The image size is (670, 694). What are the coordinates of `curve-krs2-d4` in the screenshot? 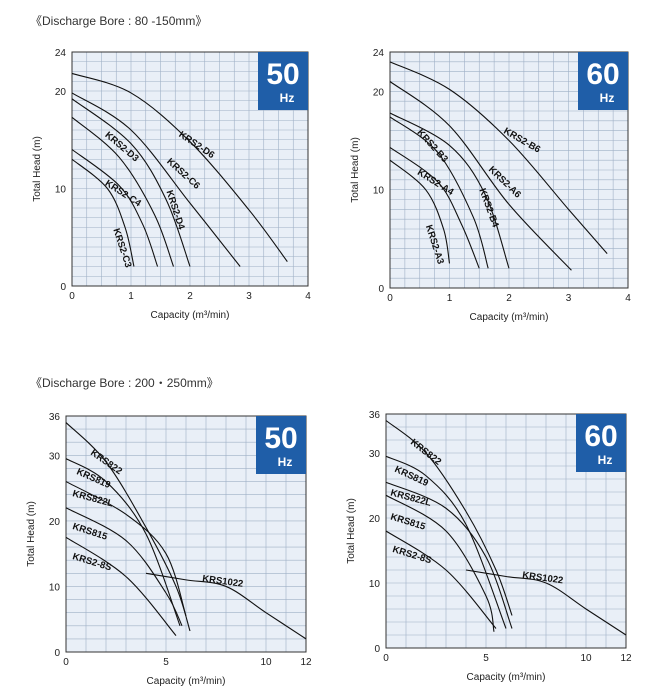 It's located at (131, 182).